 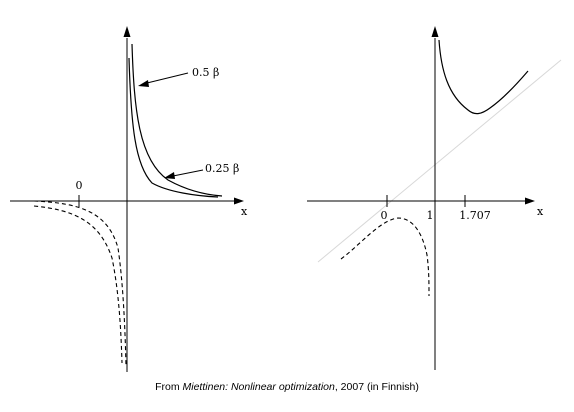 I want to click on right-tick-label-0: 0, so click(x=384, y=215).